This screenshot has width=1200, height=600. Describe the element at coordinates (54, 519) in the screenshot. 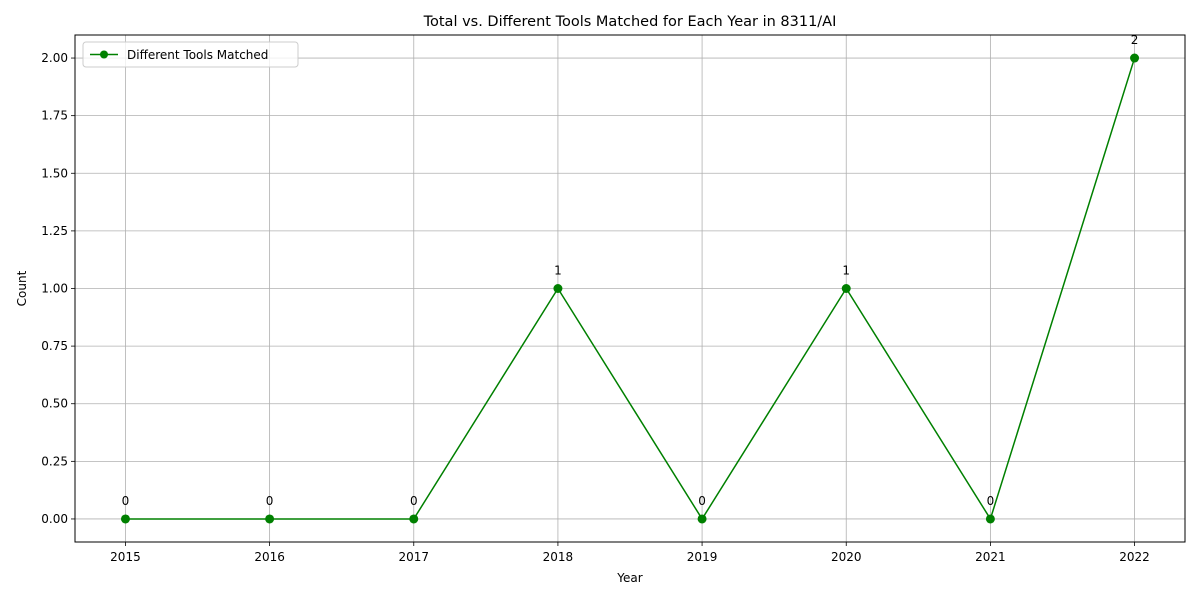

I see `y-tick-label: 0.00` at that location.